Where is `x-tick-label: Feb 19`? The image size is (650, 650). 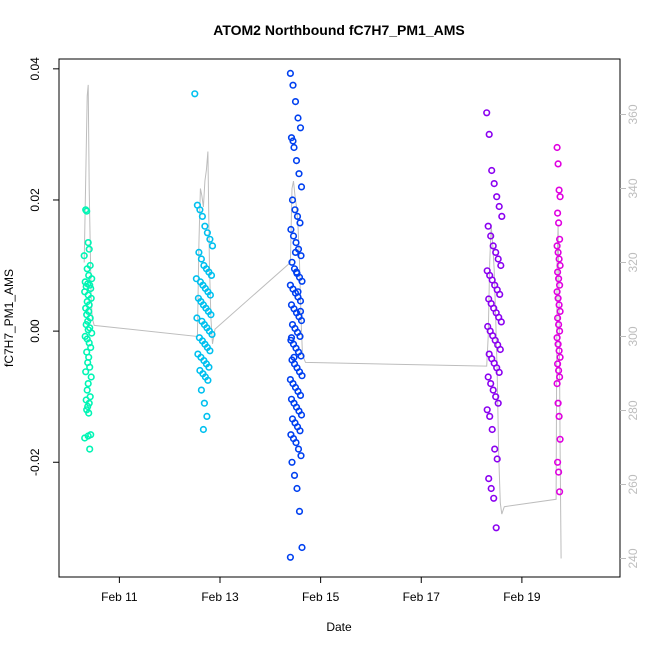 x-tick-label: Feb 19 is located at coordinates (522, 597).